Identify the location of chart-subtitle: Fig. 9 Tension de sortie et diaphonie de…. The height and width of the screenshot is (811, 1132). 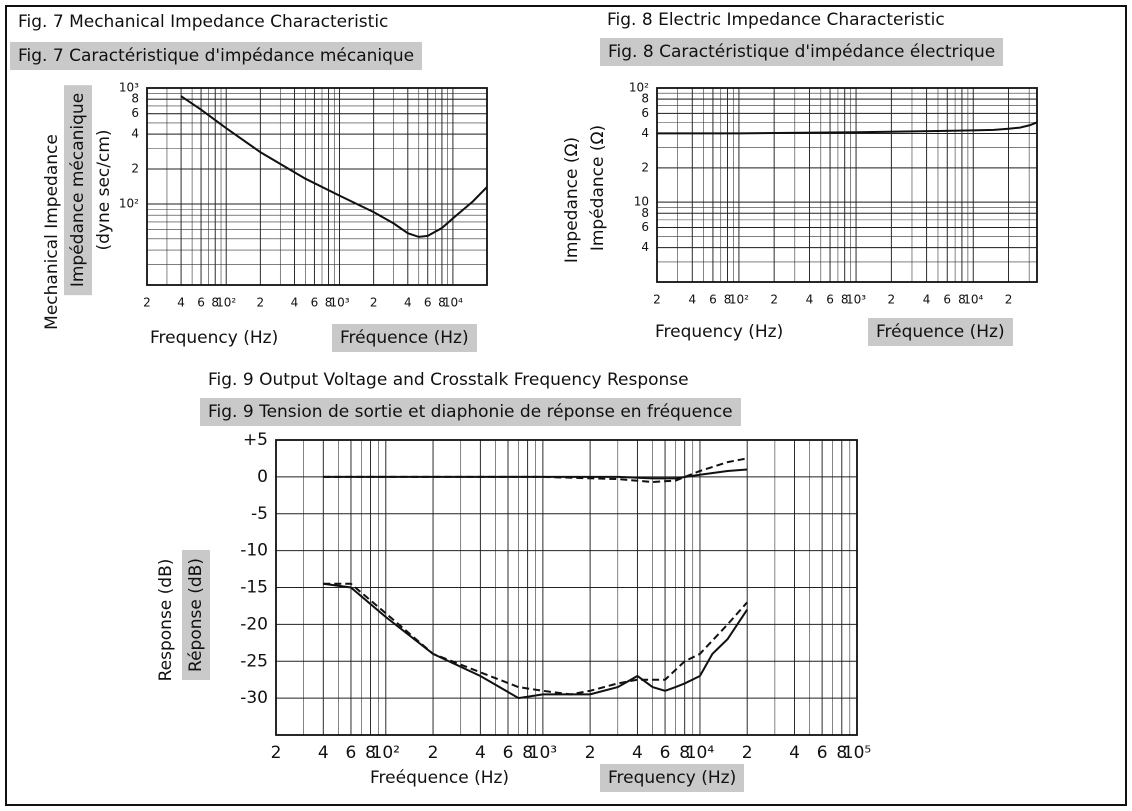
(470, 412).